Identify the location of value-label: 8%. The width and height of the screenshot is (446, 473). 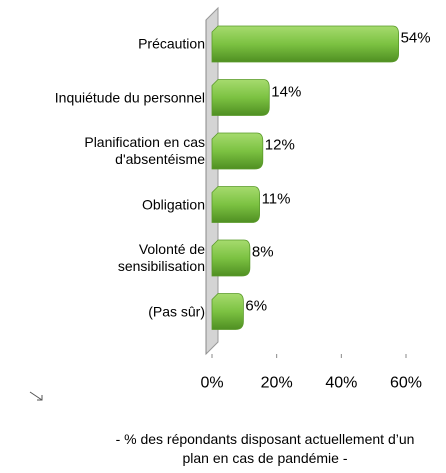
(262, 252).